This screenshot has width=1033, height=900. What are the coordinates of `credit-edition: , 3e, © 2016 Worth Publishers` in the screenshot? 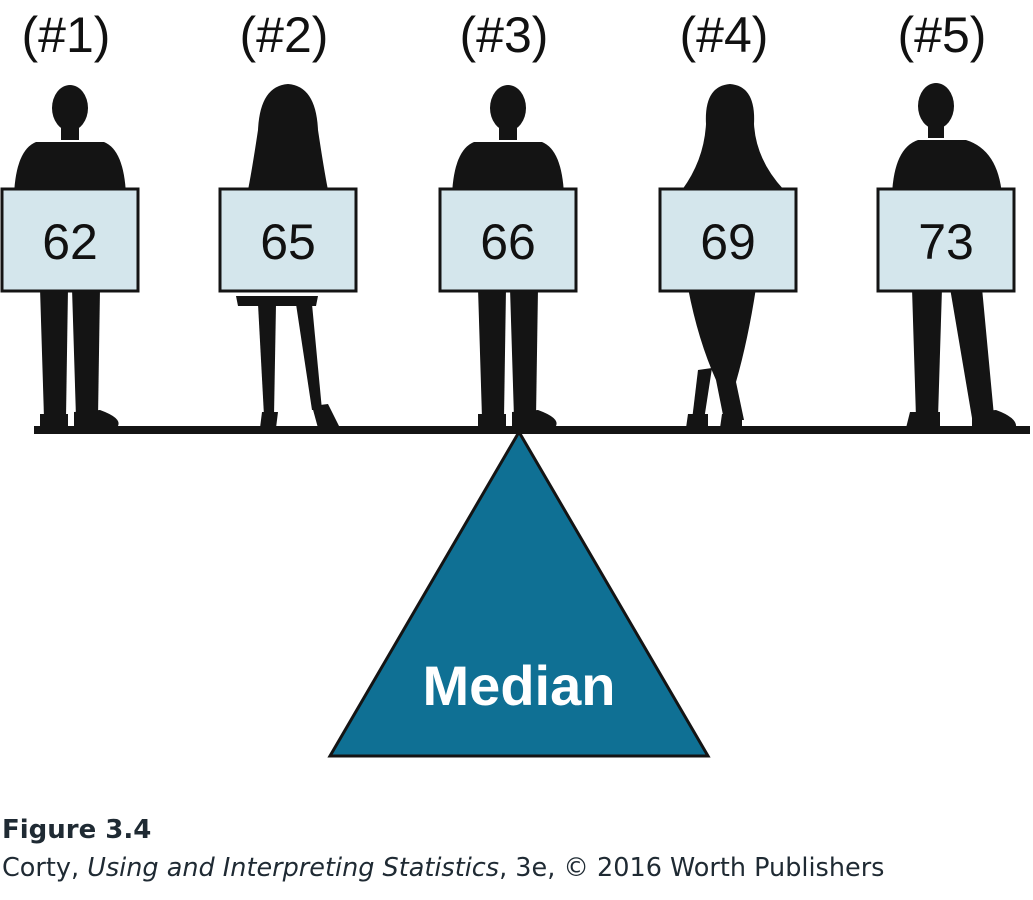 It's located at (692, 868).